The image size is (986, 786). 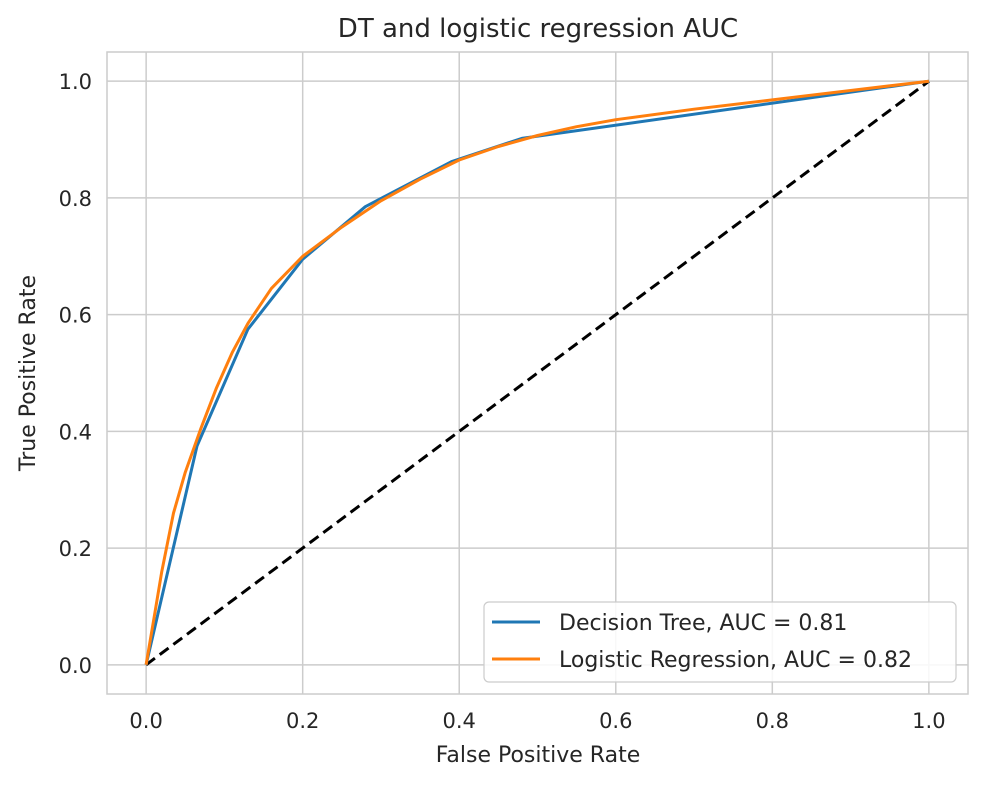 I want to click on y-axis-label: True Positive Rate, so click(x=28, y=373).